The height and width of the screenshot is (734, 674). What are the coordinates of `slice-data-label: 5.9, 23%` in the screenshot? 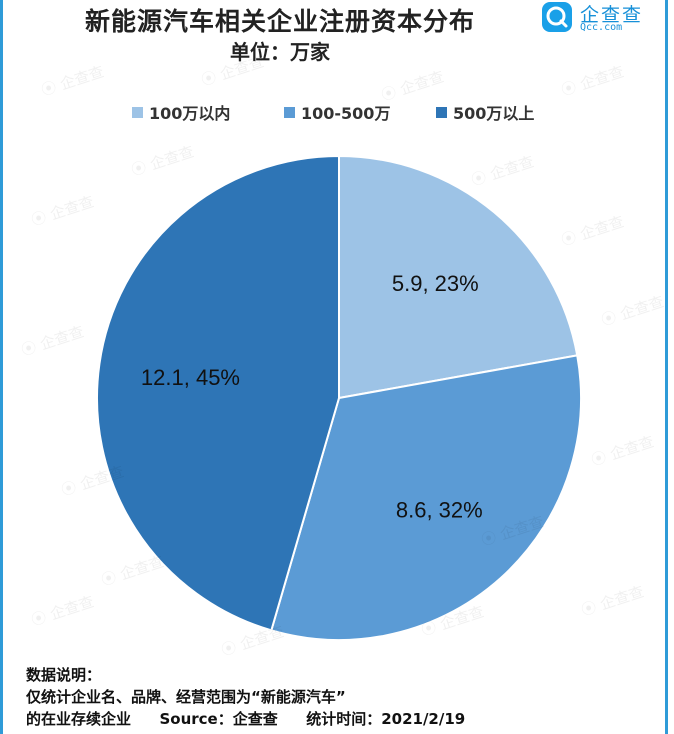 It's located at (435, 283).